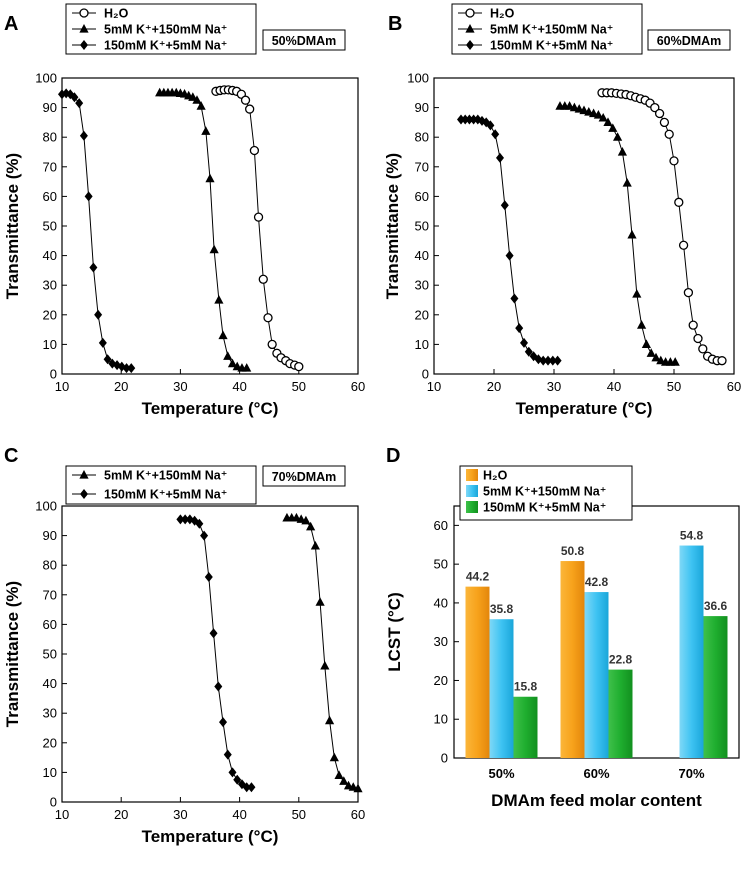 The height and width of the screenshot is (872, 754). Describe the element at coordinates (239, 386) in the screenshot. I see `x-tick-label: 40` at that location.